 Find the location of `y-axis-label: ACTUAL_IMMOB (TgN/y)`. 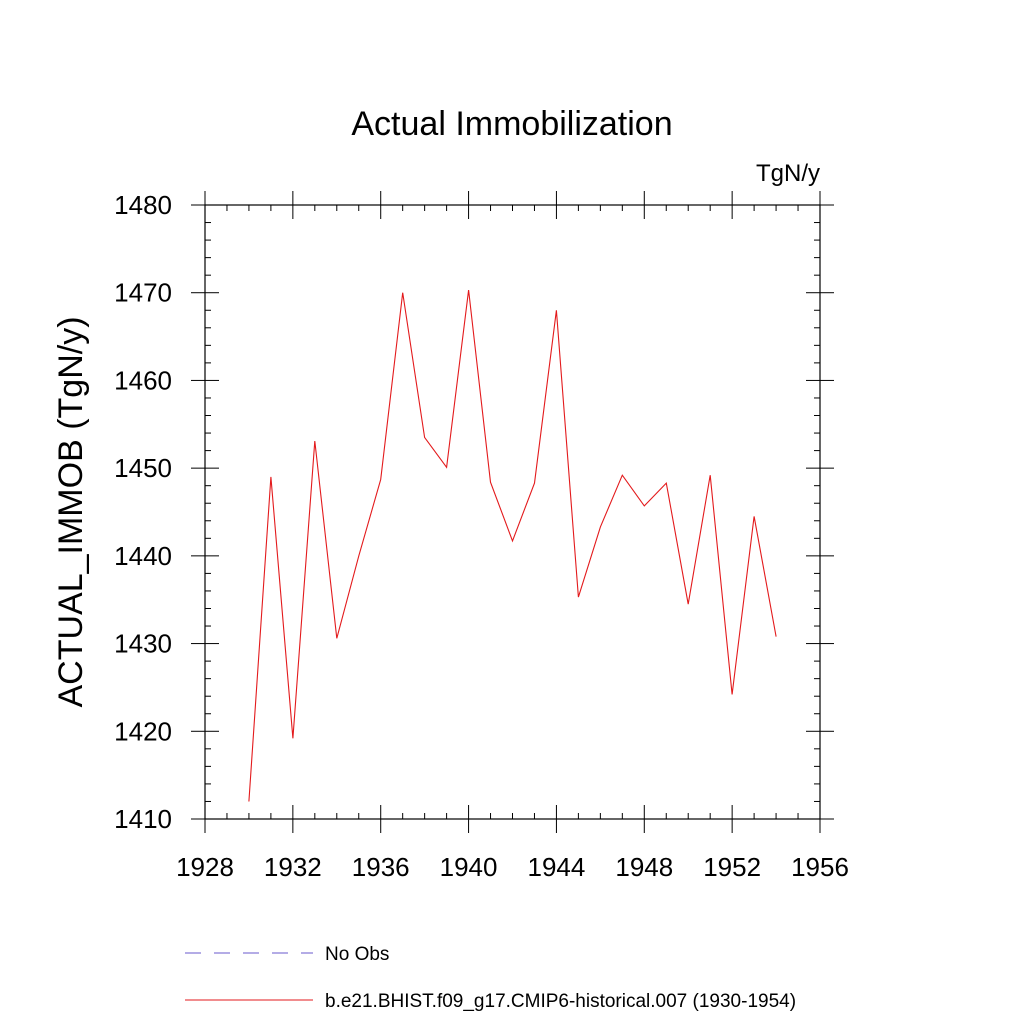

y-axis-label: ACTUAL_IMMOB (TgN/y) is located at coordinates (71, 511).